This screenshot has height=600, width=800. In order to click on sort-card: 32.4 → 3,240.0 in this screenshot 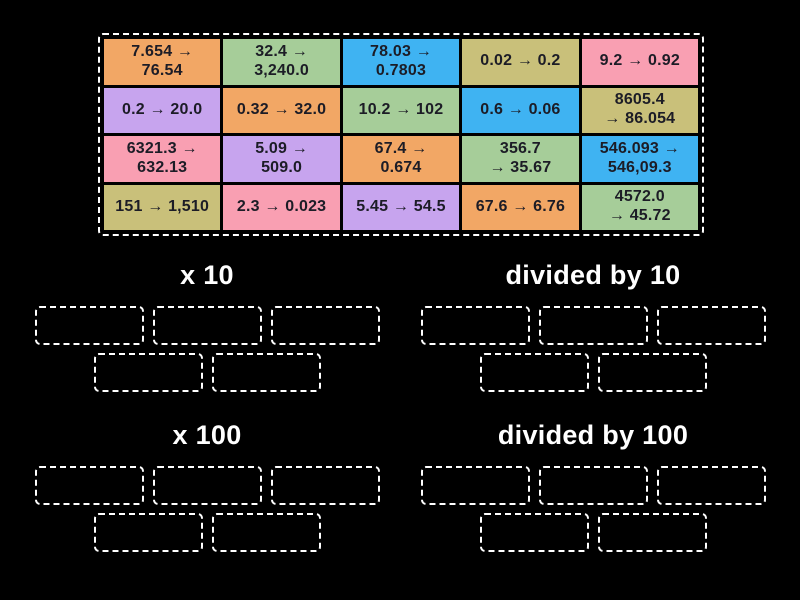, I will do `click(281, 62)`.